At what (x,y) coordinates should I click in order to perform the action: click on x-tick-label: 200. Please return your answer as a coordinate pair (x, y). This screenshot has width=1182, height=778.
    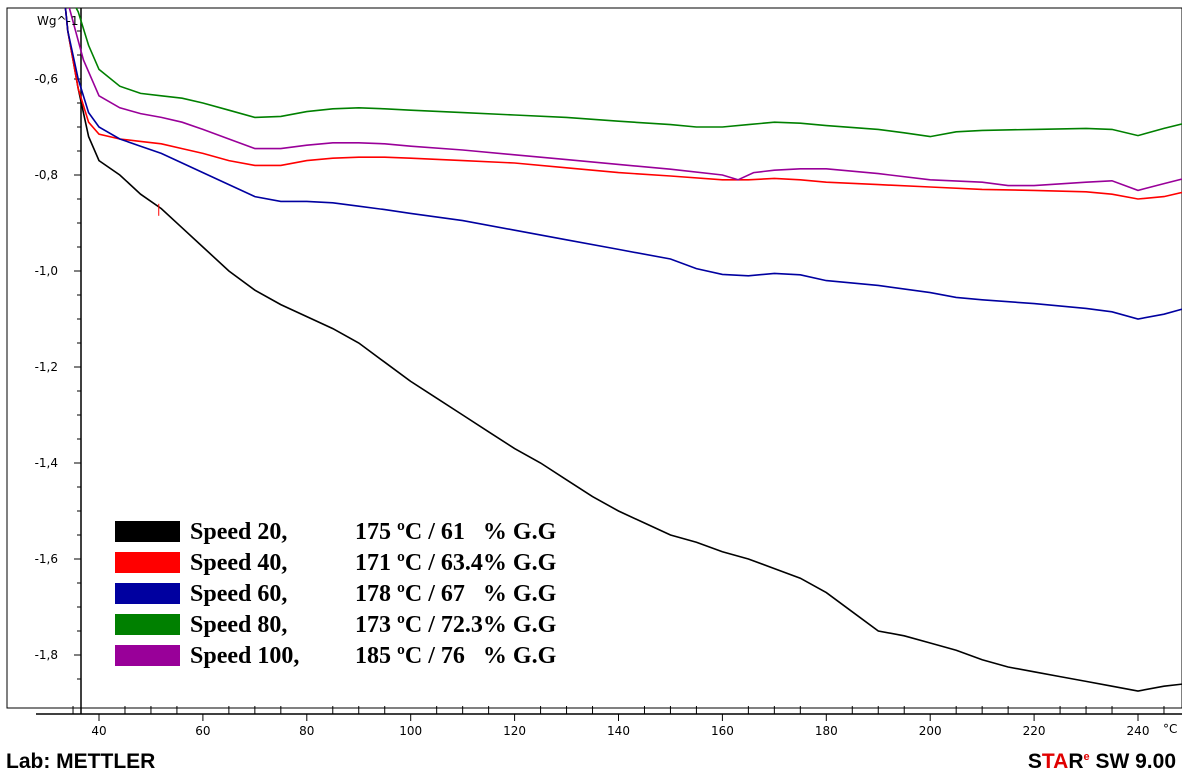
    Looking at the image, I should click on (930, 731).